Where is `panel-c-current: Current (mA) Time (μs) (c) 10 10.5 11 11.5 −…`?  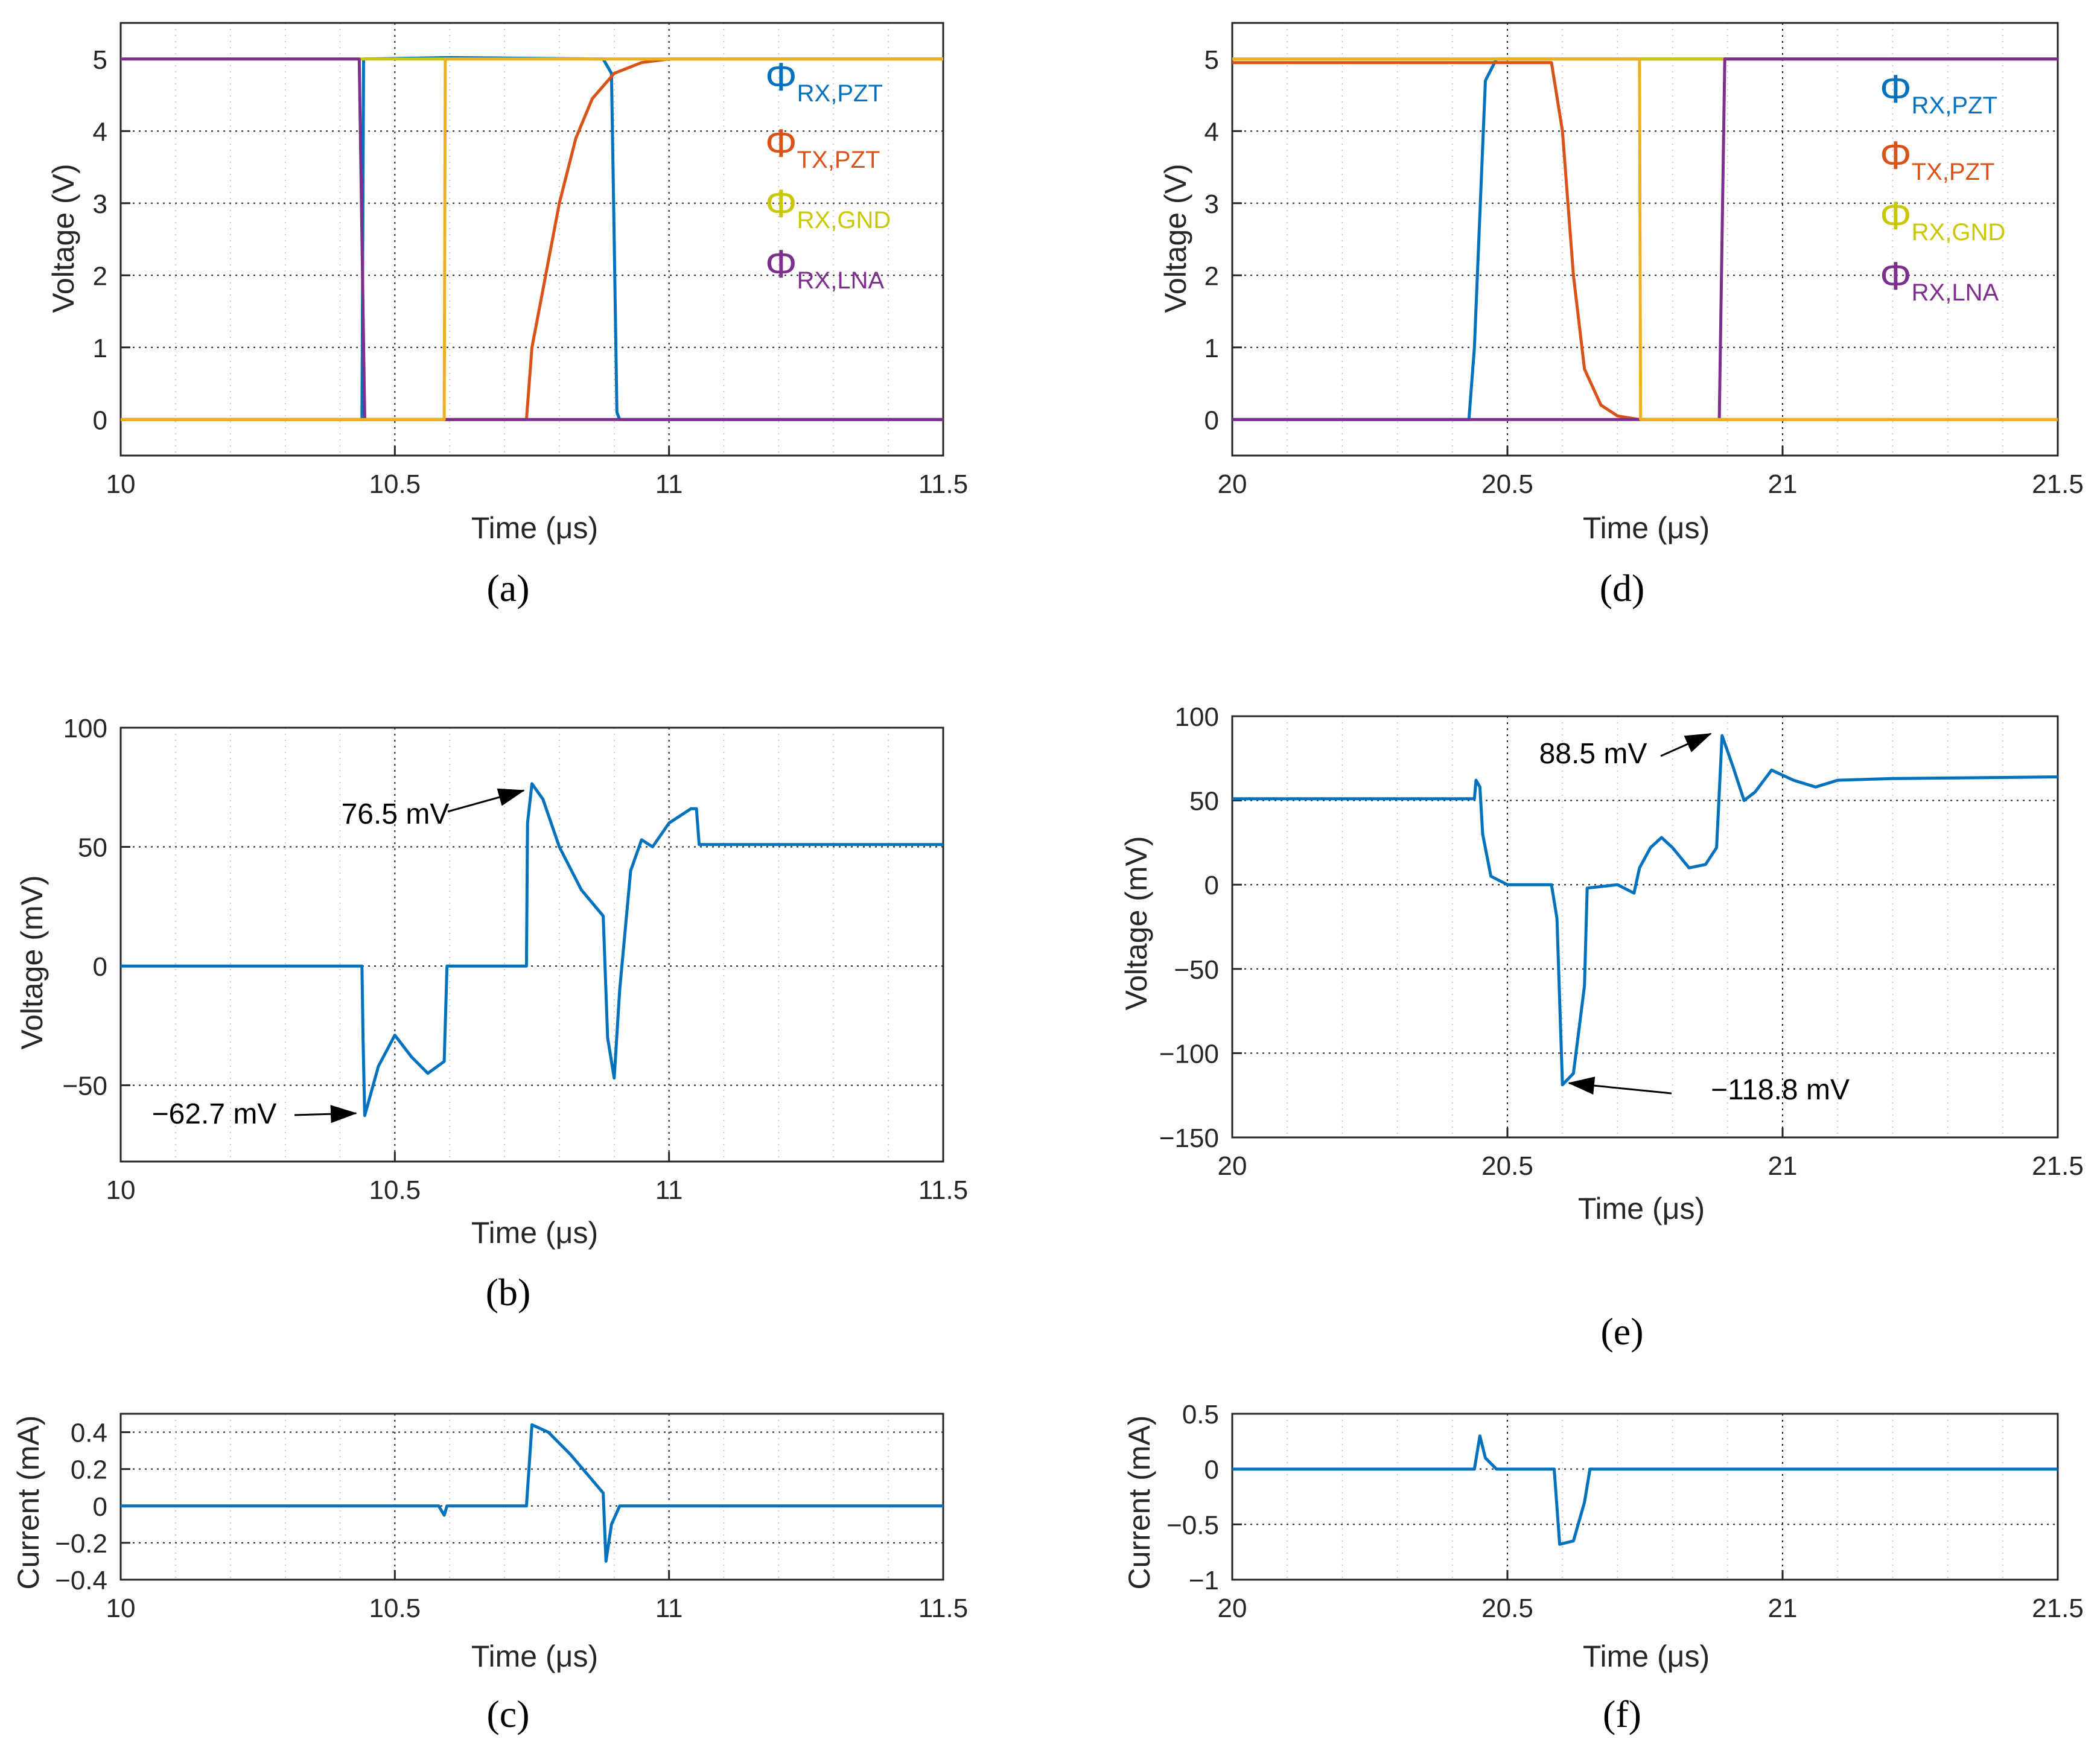
panel-c-current: Current (mA) Time (μs) (c) 10 10.5 11 11.5 −… is located at coordinates (489, 1574).